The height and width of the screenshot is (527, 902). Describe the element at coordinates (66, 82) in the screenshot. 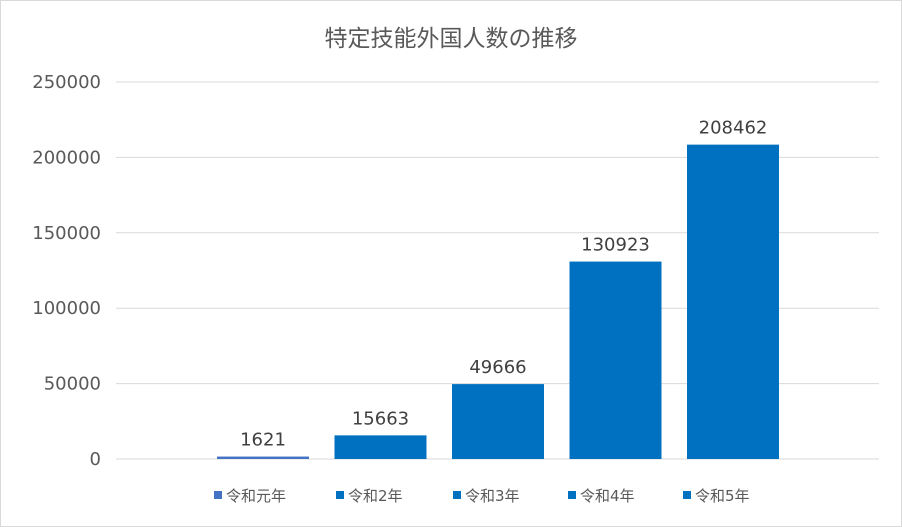

I see `y-tick-label-5: 250000` at that location.